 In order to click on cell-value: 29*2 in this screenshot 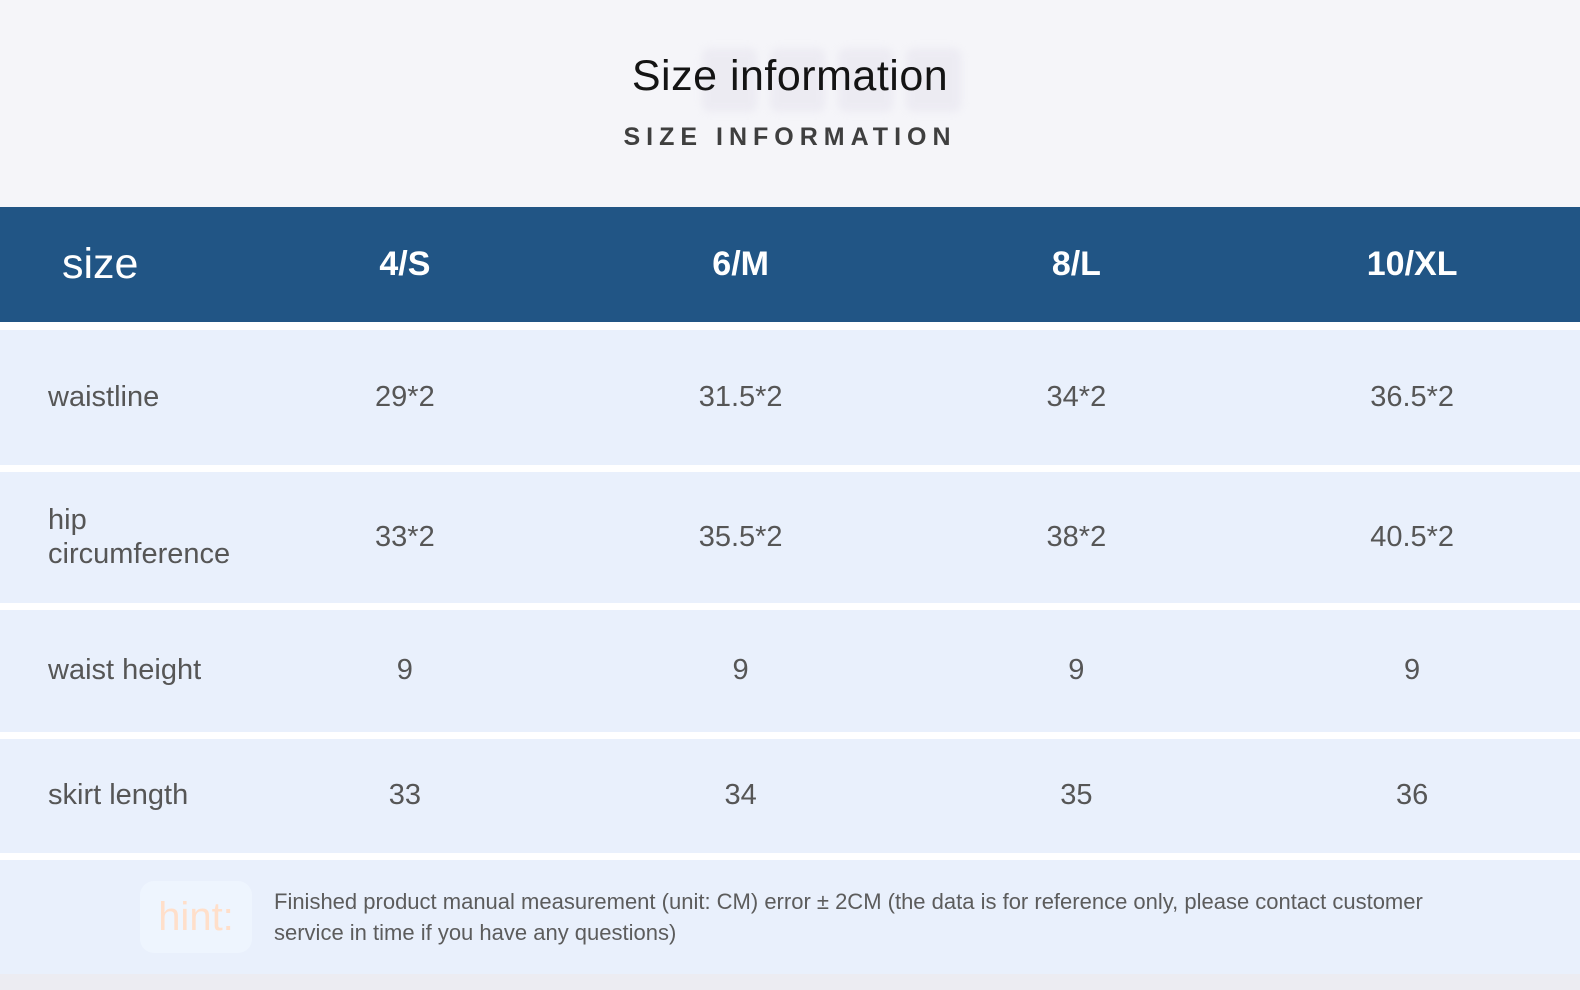, I will do `click(405, 396)`.